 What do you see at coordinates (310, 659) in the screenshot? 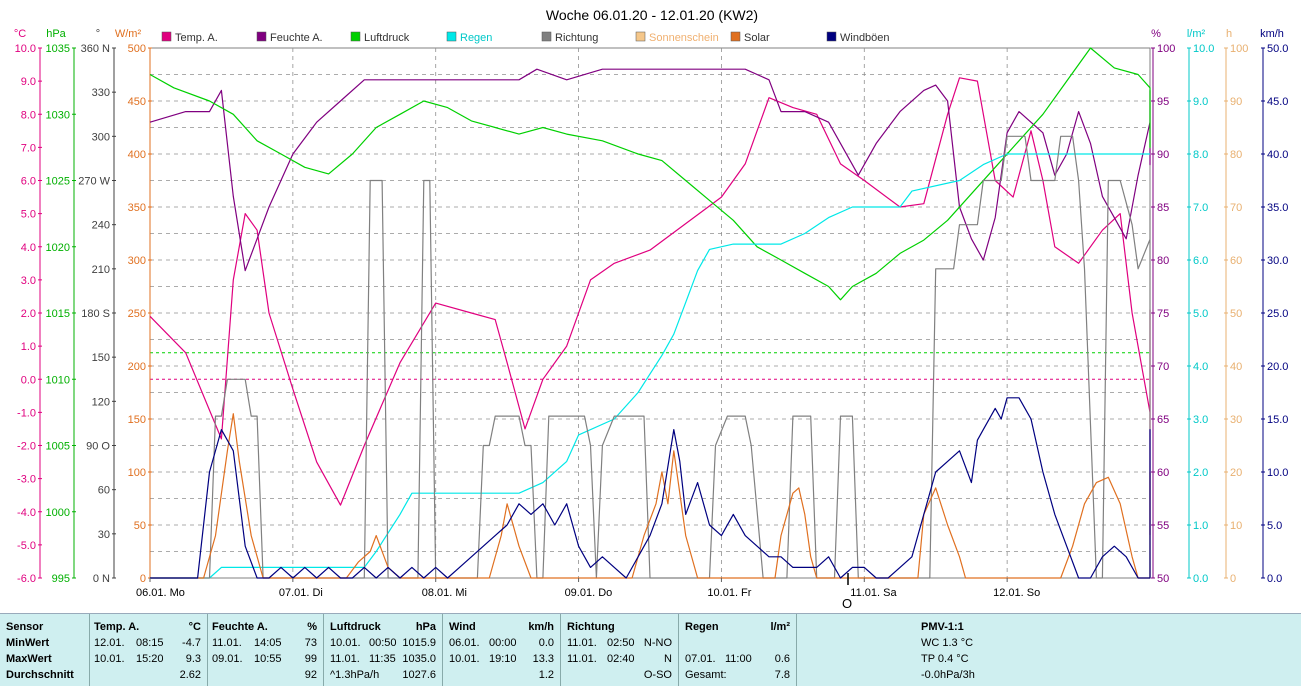
I see `stats-humidity-max-value: 99` at bounding box center [310, 659].